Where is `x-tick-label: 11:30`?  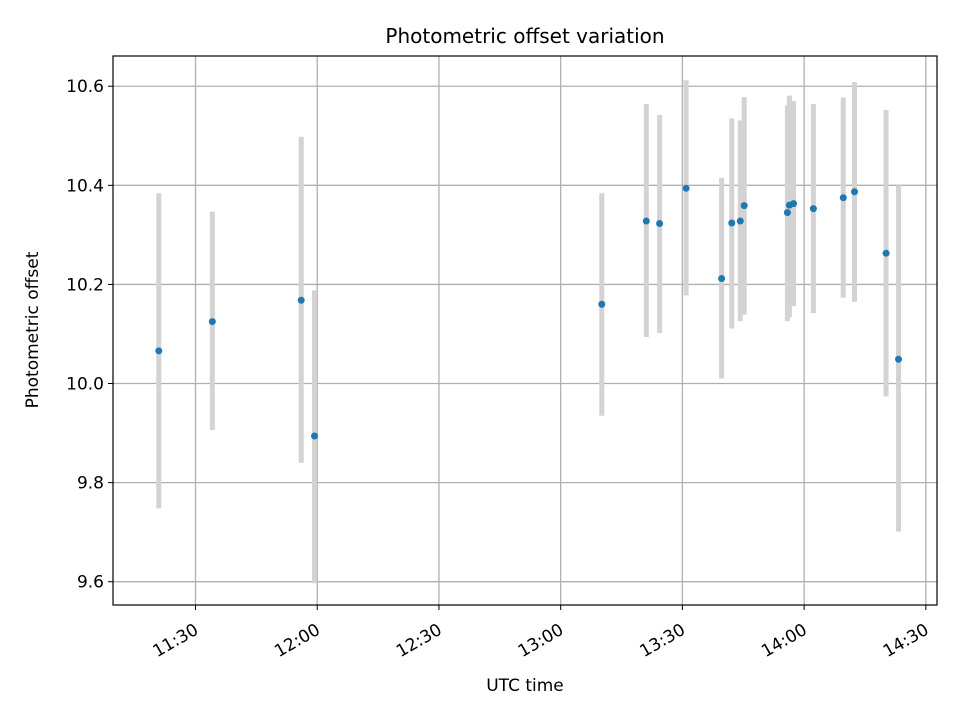
x-tick-label: 11:30 is located at coordinates (176, 641).